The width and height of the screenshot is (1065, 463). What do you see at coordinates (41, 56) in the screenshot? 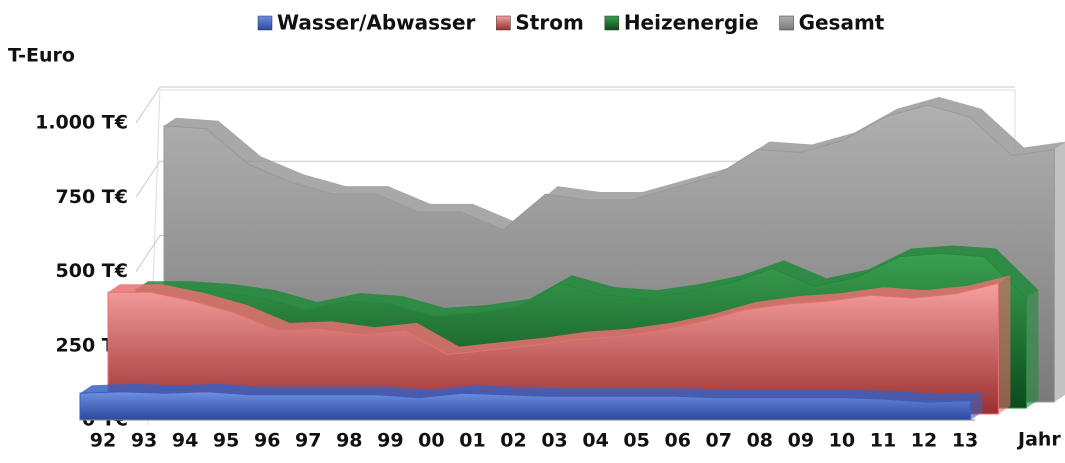
I see `y-axis-label: T-Euro` at bounding box center [41, 56].